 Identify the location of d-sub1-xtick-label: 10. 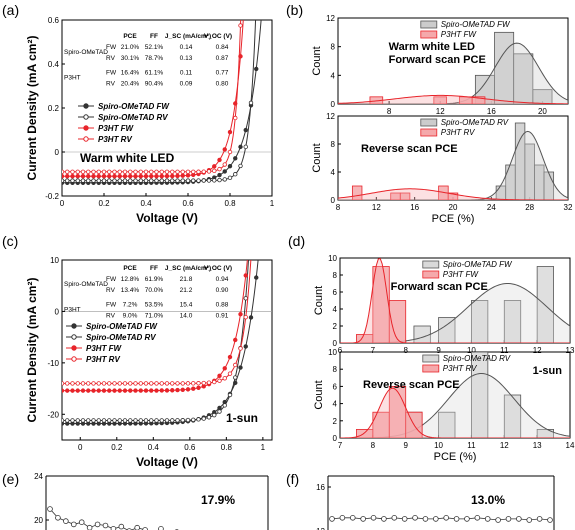
(438, 445).